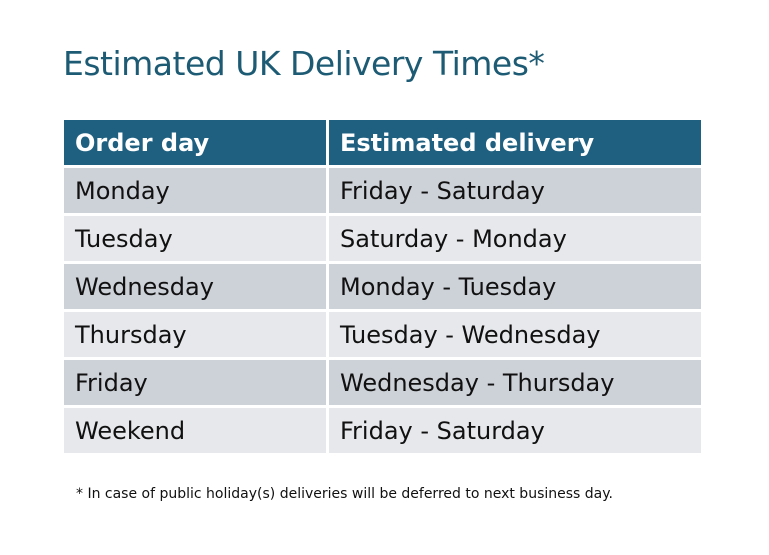 The image size is (769, 555). What do you see at coordinates (195, 430) in the screenshot?
I see `order-day-cell: Weekend` at bounding box center [195, 430].